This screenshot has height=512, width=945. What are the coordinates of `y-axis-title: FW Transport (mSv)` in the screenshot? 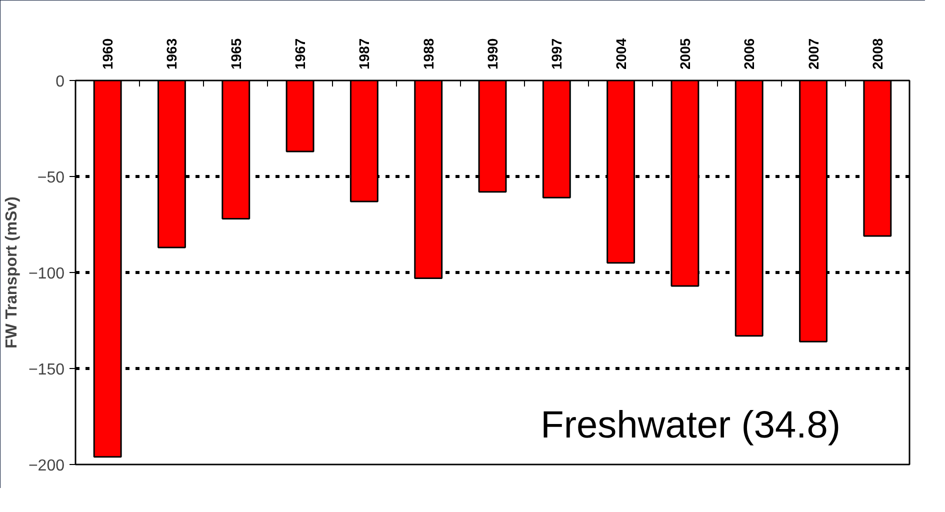 It's located at (11, 272).